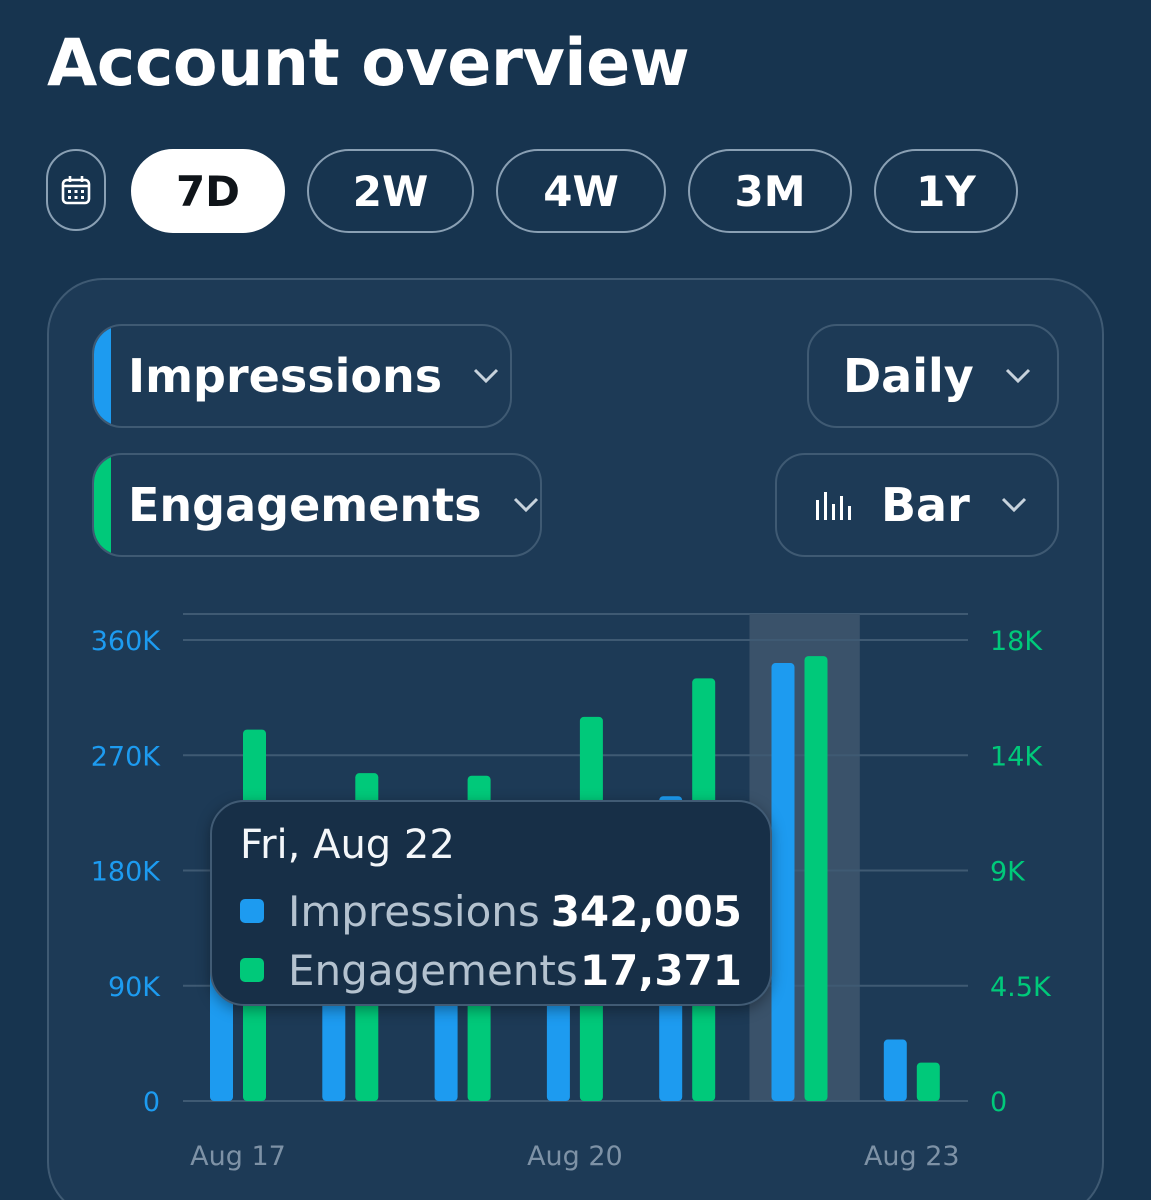 This screenshot has width=1151, height=1200. I want to click on tooltip-series-name: Impressions, so click(414, 911).